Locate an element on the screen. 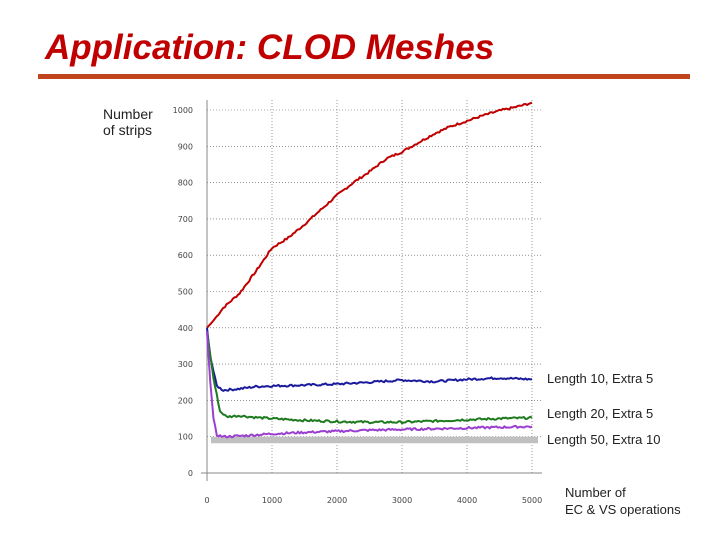 The width and height of the screenshot is (720, 540). x-tick-label: 5000 is located at coordinates (532, 500).